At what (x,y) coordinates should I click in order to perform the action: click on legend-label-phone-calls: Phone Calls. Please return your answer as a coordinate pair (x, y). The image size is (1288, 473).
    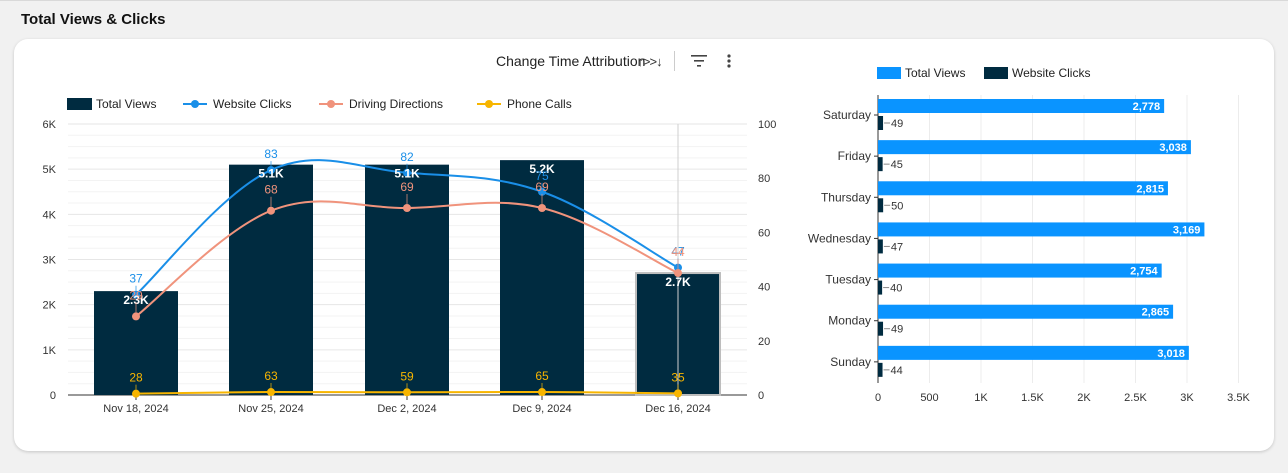
    Looking at the image, I should click on (539, 104).